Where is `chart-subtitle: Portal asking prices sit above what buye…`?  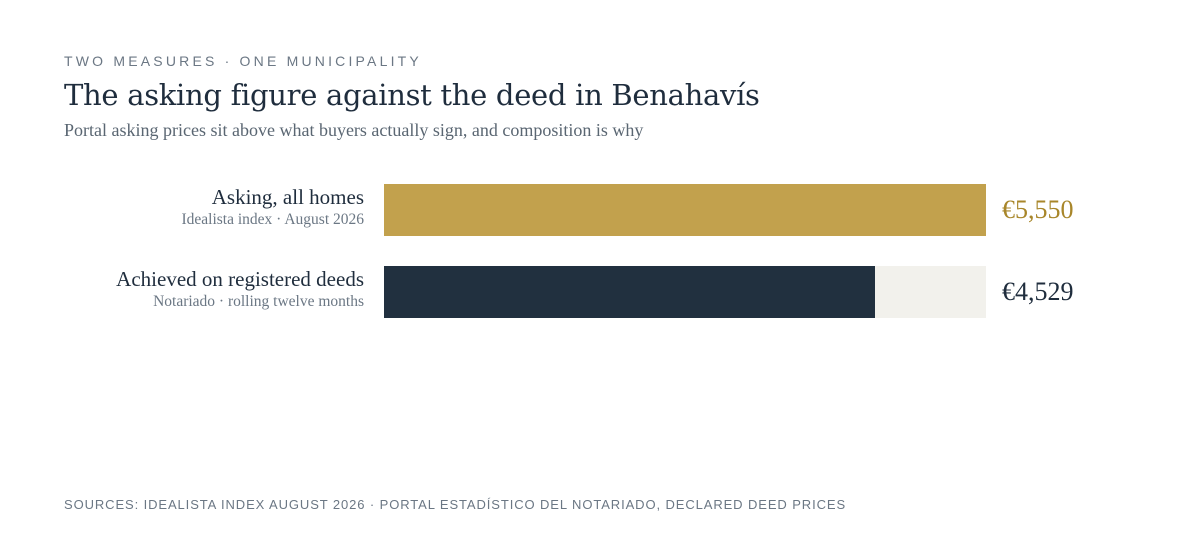 chart-subtitle: Portal asking prices sit above what buye… is located at coordinates (354, 130).